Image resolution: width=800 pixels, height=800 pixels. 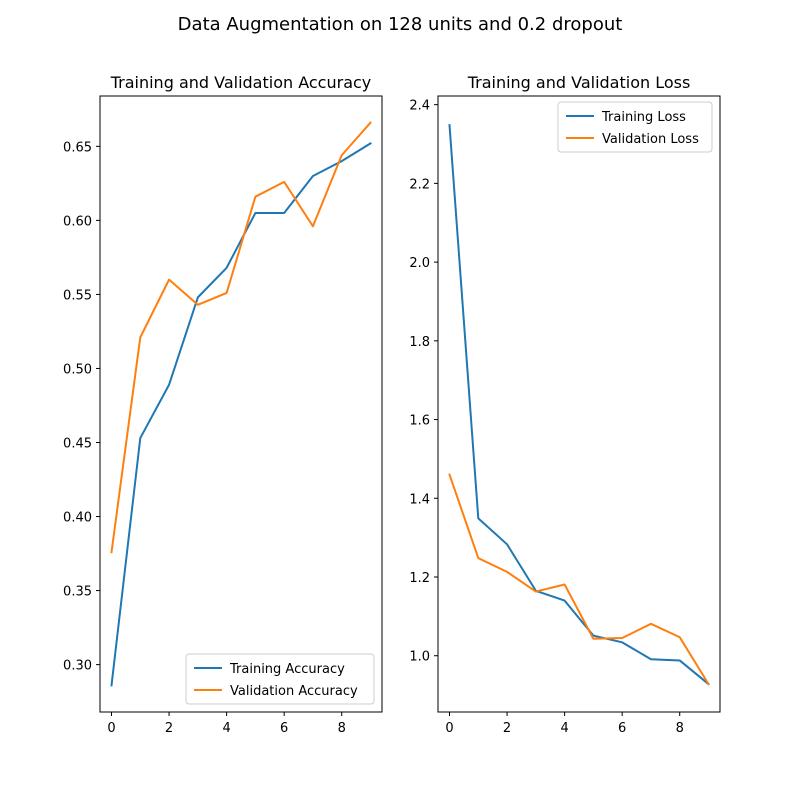 I want to click on legend-label-1: Validation Loss, so click(x=650, y=139).